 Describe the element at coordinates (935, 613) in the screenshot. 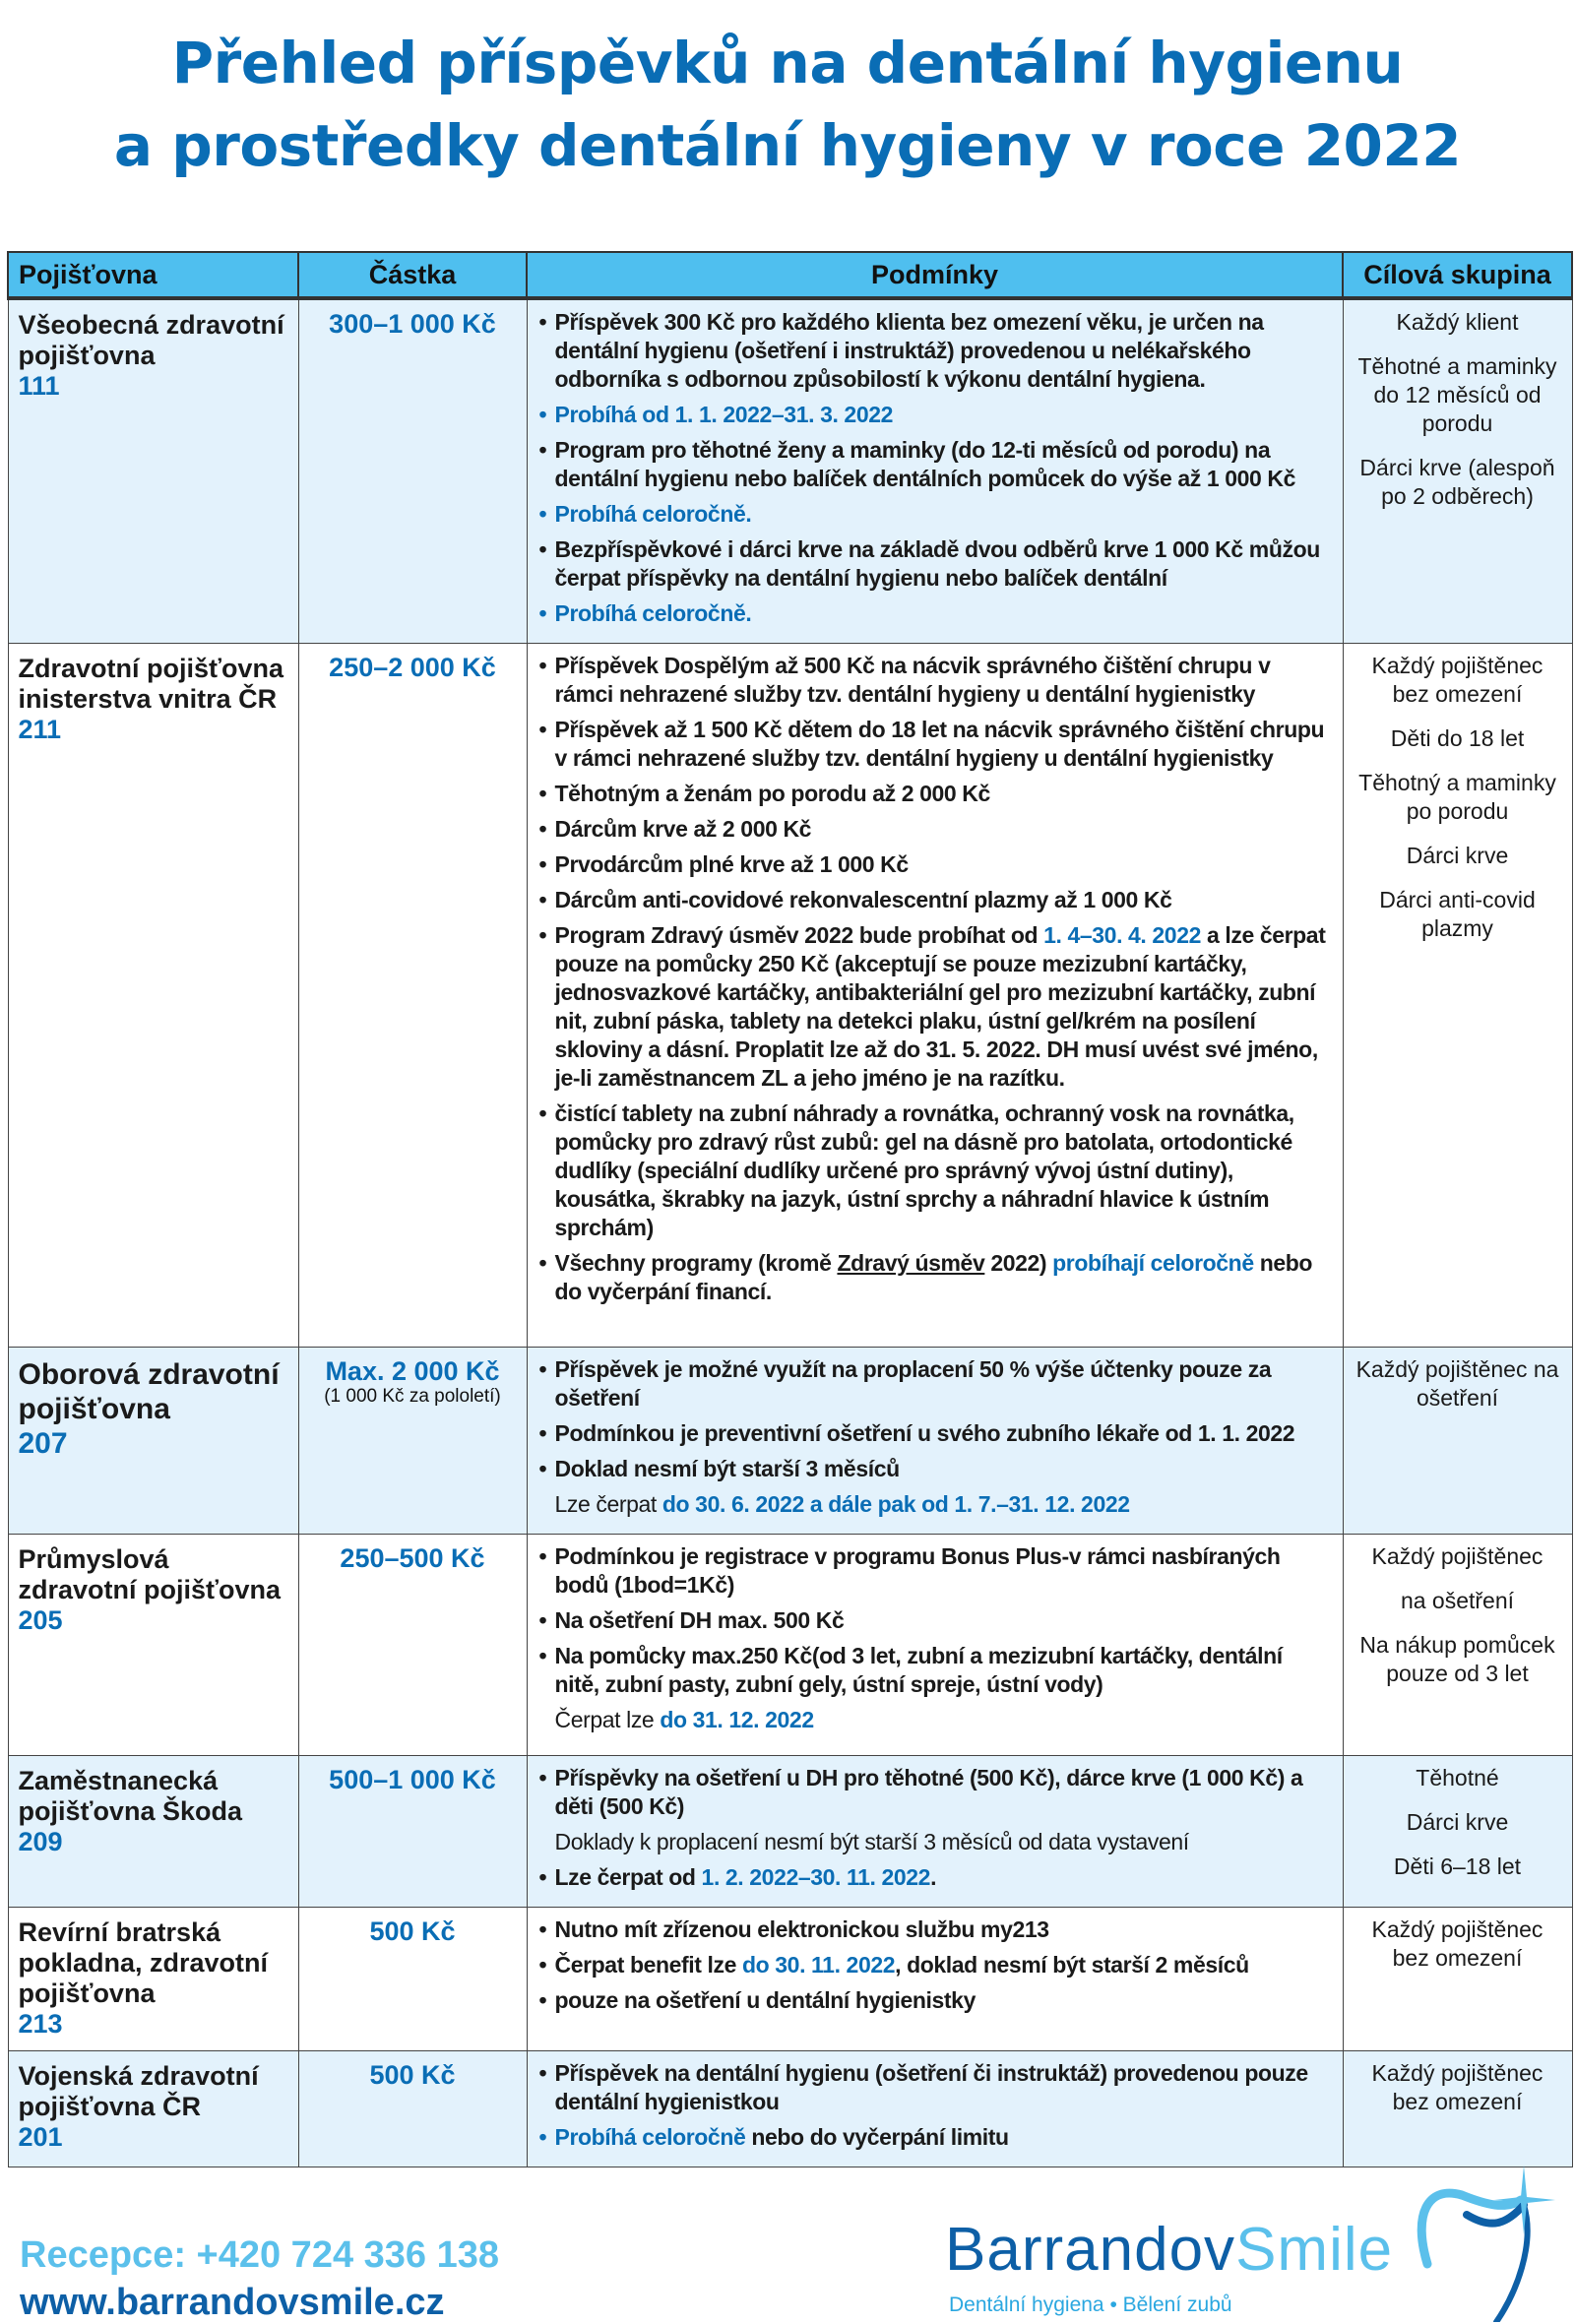

I see `condition-item: Probíhá celoročně.` at that location.